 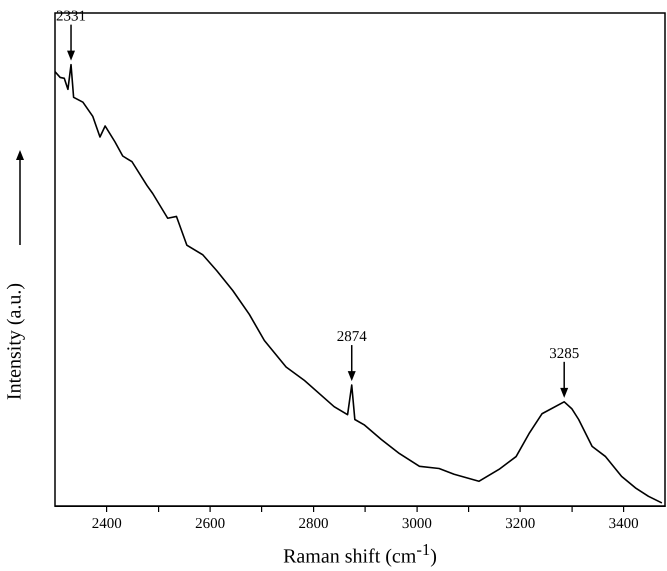 What do you see at coordinates (15, 342) in the screenshot?
I see `y-axis-title: Intensity (a.u.)` at bounding box center [15, 342].